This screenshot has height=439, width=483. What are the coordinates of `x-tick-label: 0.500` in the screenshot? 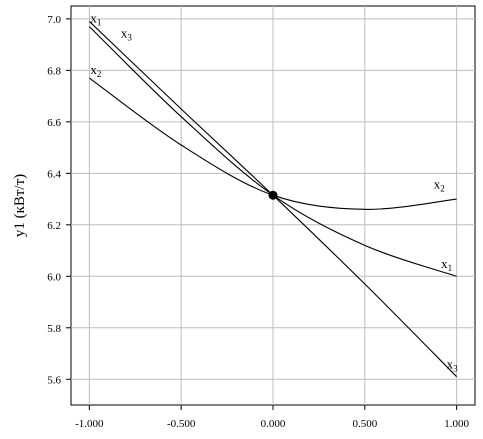 It's located at (364, 424).